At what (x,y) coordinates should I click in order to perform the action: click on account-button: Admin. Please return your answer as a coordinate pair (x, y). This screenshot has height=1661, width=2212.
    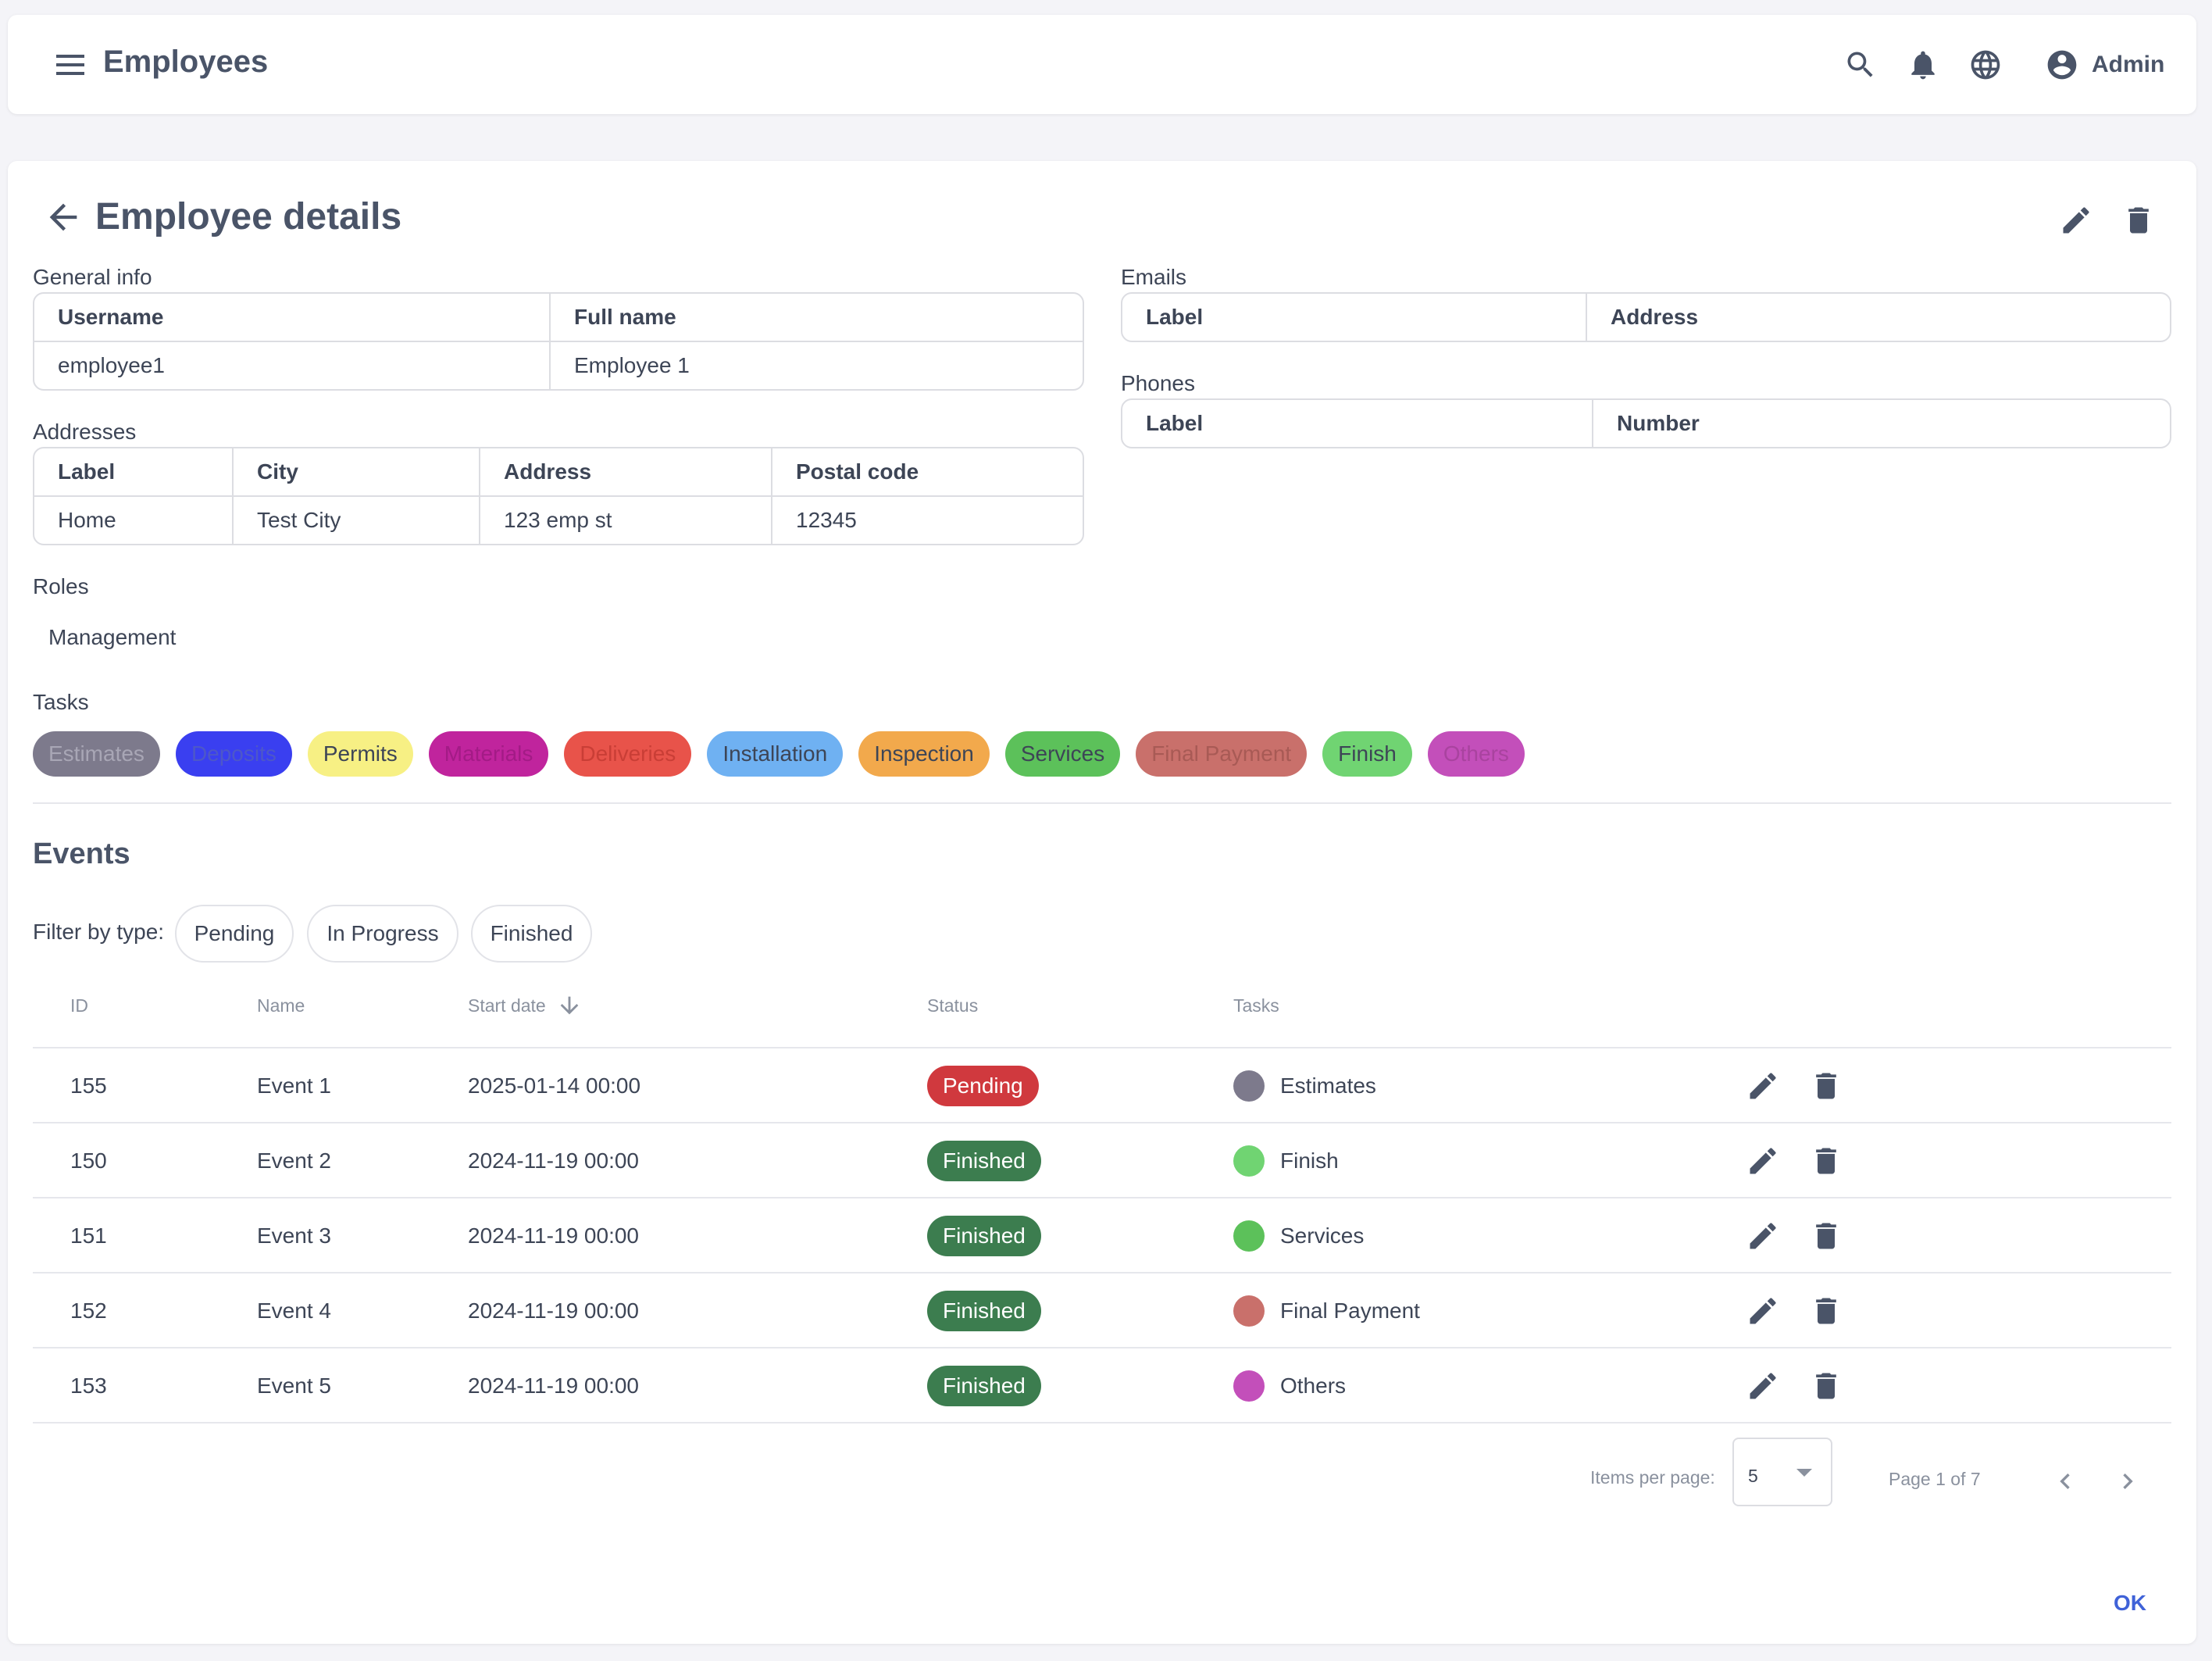
    Looking at the image, I should click on (2104, 65).